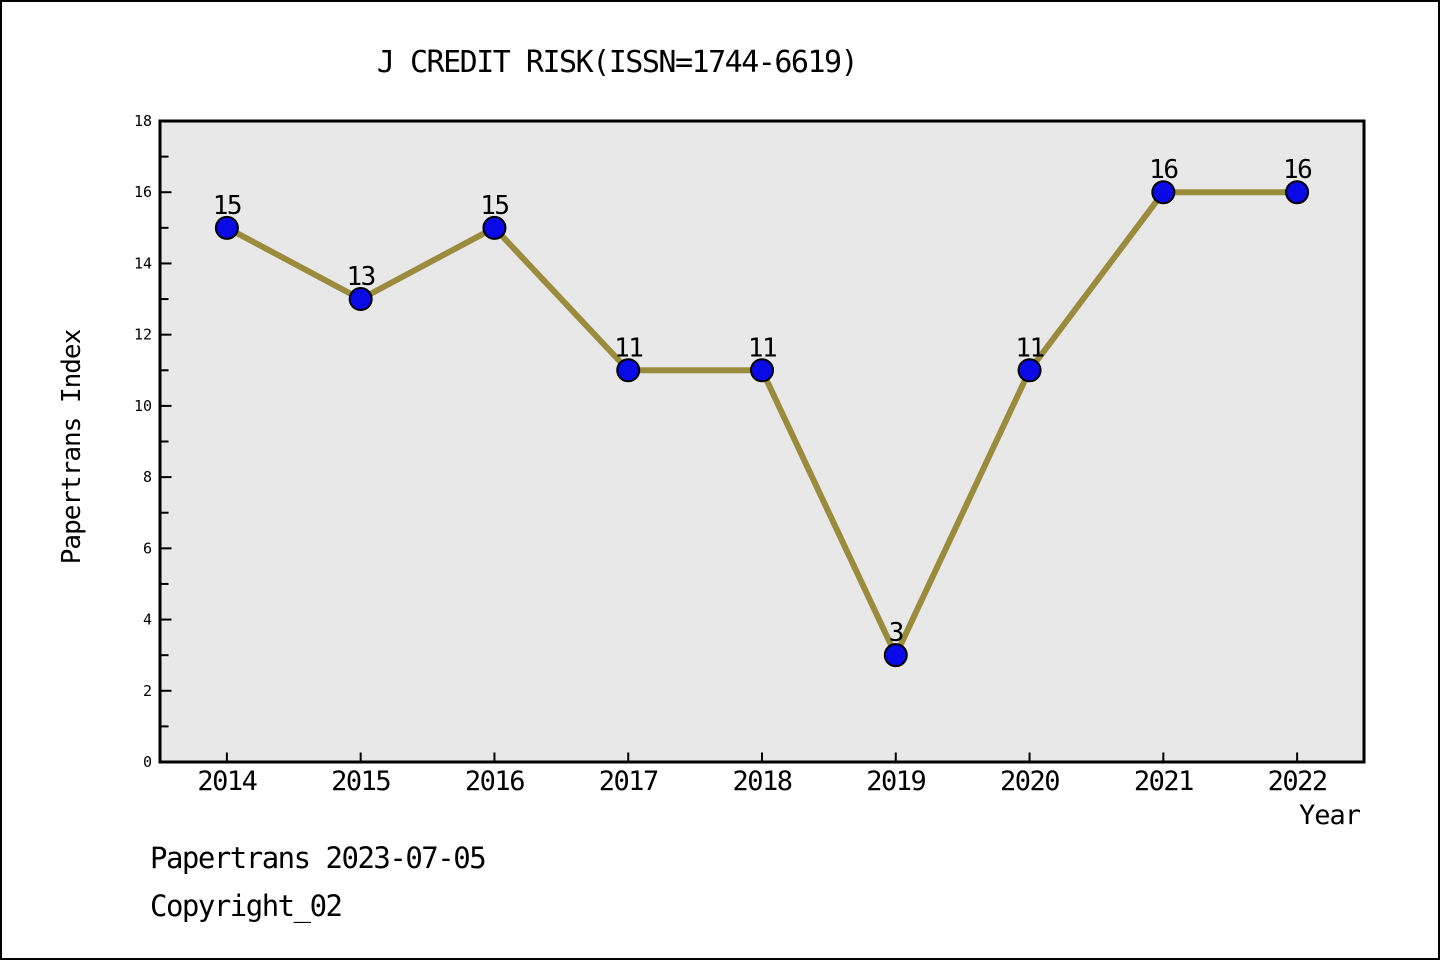  What do you see at coordinates (762, 370) in the screenshot?
I see `data-point-2018` at bounding box center [762, 370].